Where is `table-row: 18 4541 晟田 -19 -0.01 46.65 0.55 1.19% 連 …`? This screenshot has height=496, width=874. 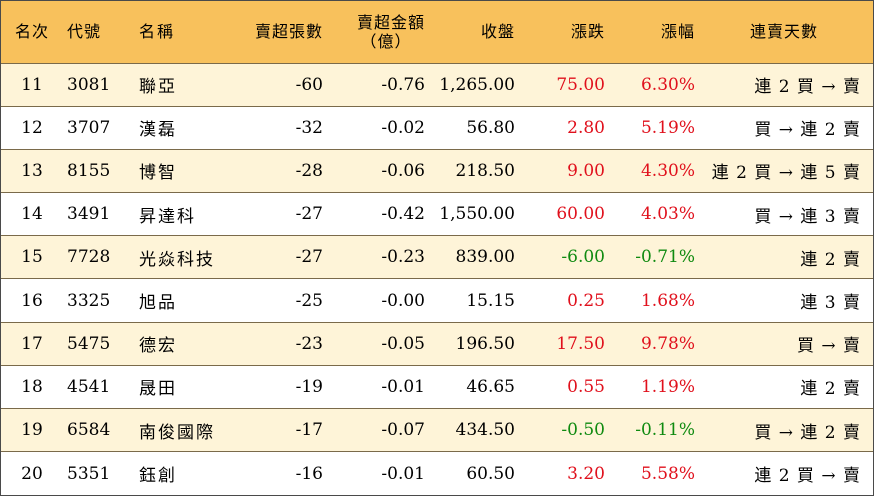
table-row: 18 4541 晟田 -19 -0.01 46.65 0.55 1.19% 連 … is located at coordinates (437, 387).